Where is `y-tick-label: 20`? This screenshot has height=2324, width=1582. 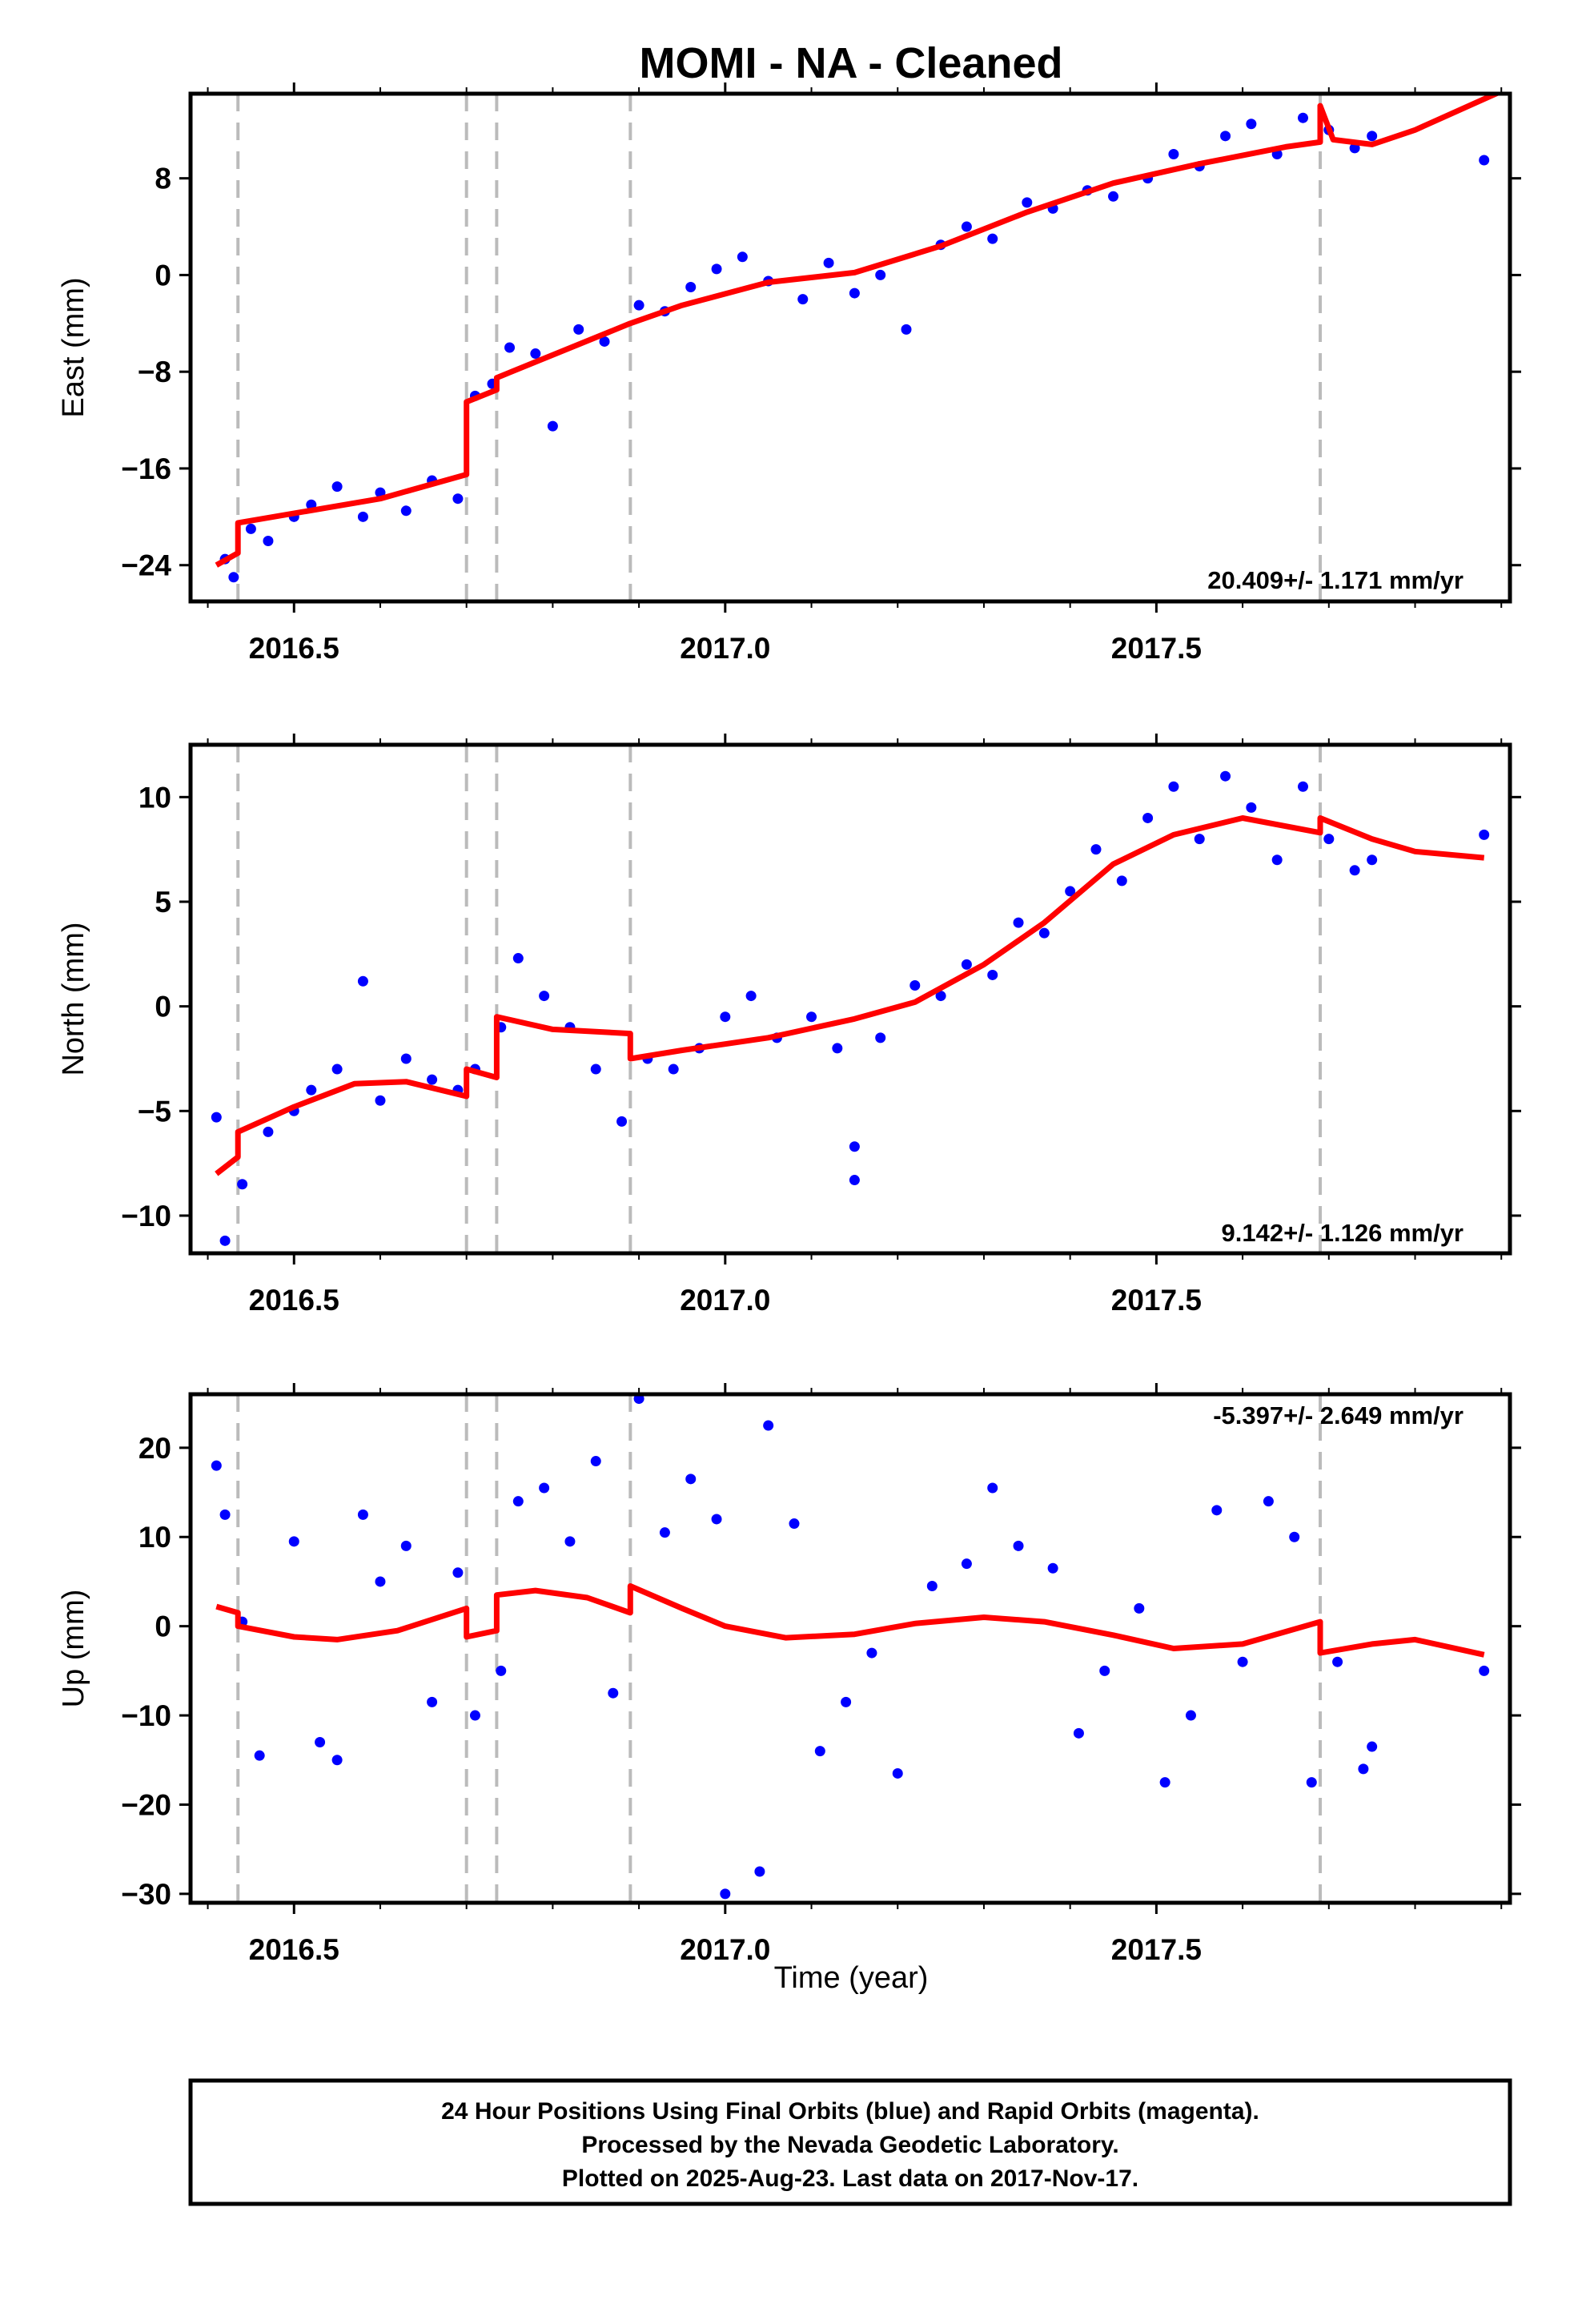 y-tick-label: 20 is located at coordinates (155, 1448).